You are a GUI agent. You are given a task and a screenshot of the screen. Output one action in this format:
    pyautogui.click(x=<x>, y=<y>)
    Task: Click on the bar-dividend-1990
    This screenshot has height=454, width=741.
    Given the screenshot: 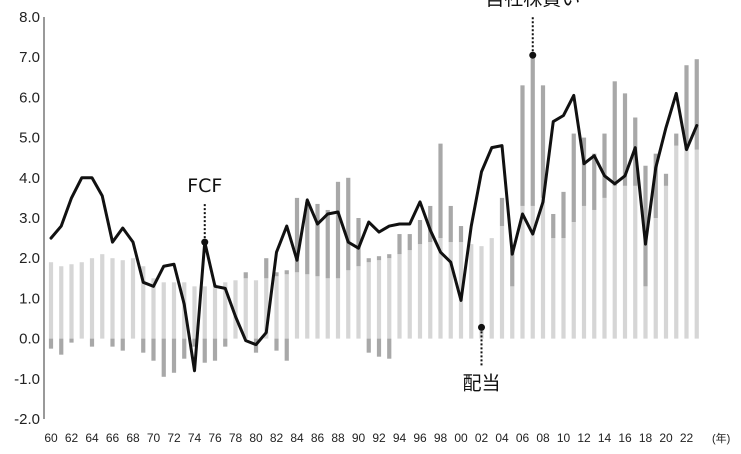 What is the action you would take?
    pyautogui.click(x=358, y=302)
    